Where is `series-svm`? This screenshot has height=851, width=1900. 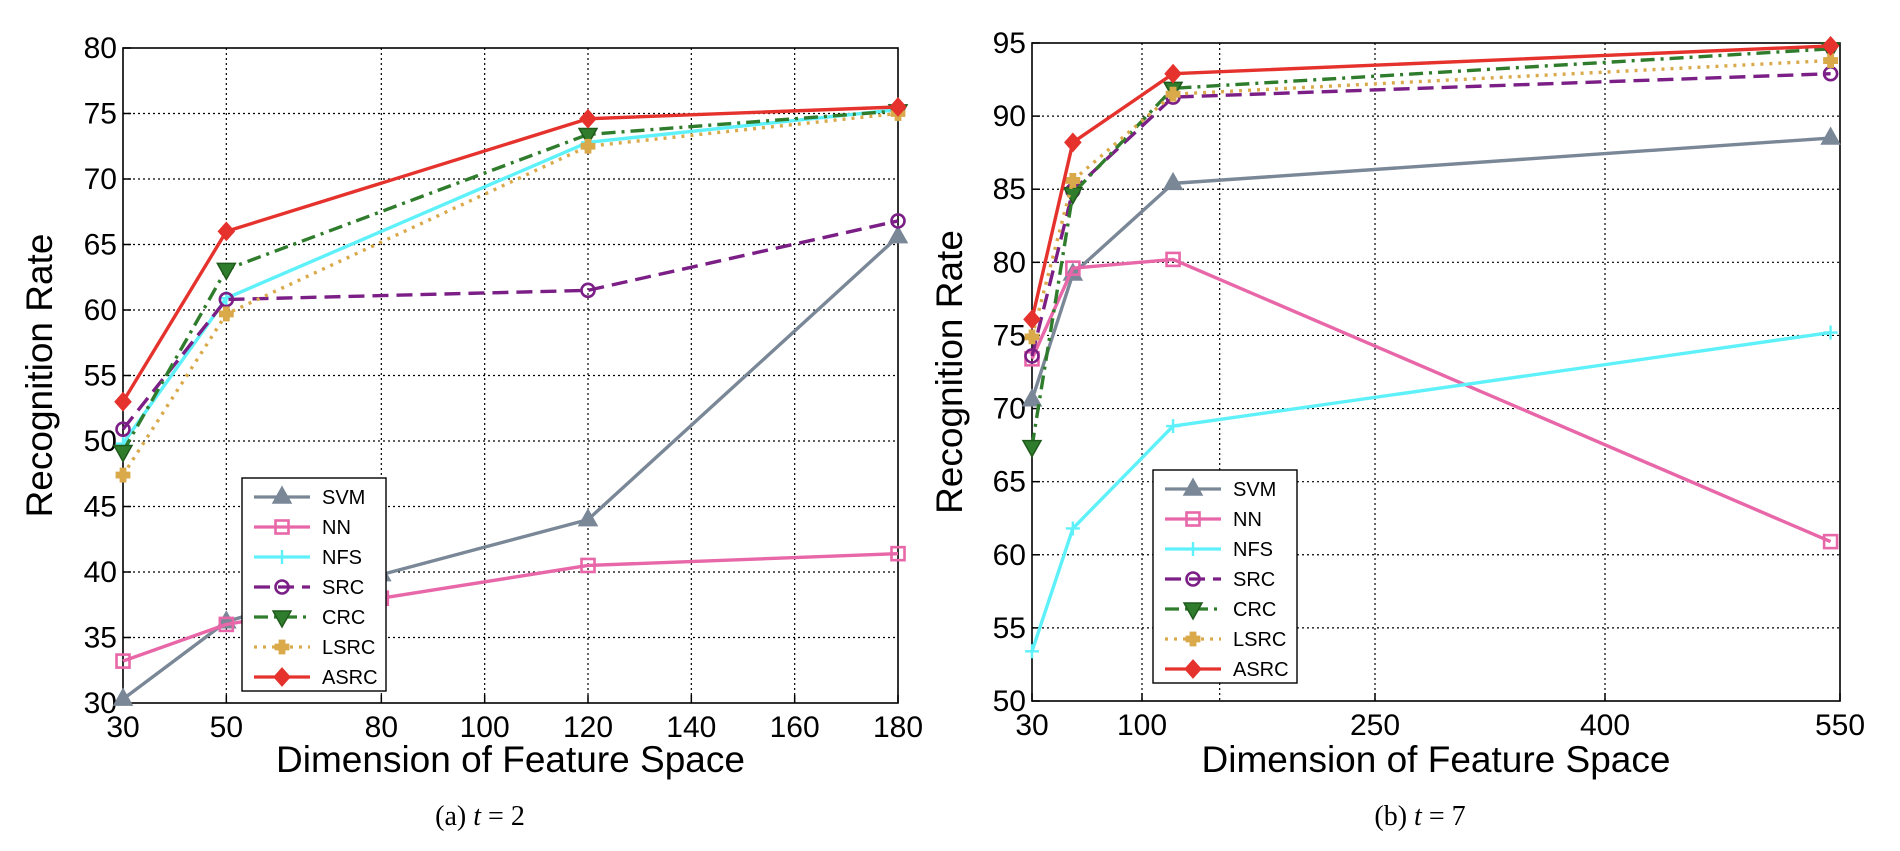 series-svm is located at coordinates (1431, 266).